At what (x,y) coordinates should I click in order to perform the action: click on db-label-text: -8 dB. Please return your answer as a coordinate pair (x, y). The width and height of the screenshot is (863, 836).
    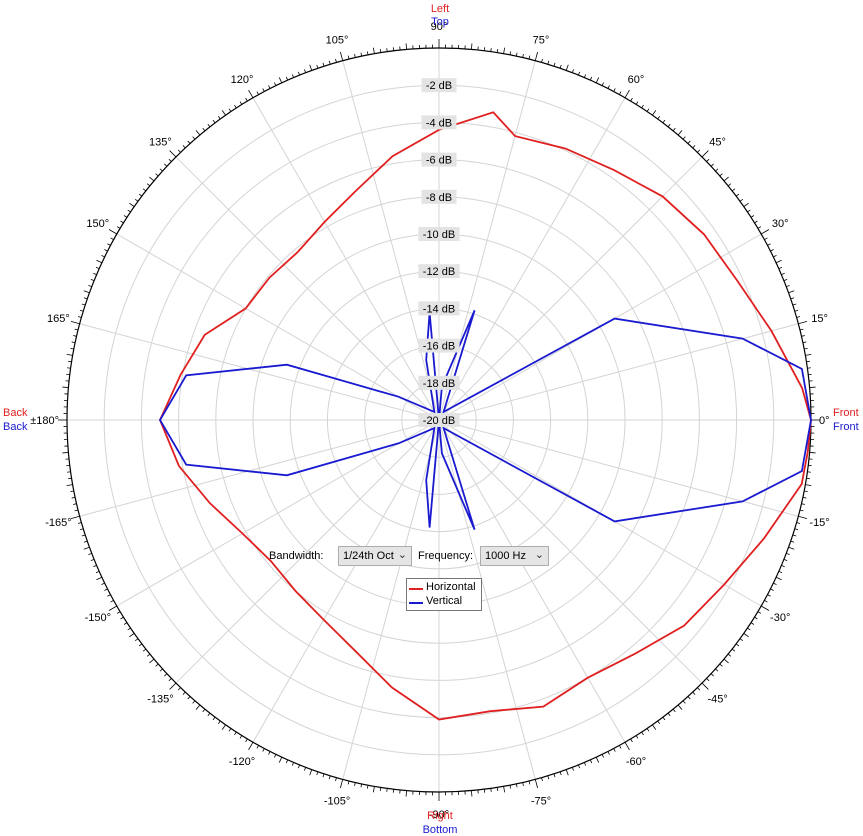
    Looking at the image, I should click on (439, 198).